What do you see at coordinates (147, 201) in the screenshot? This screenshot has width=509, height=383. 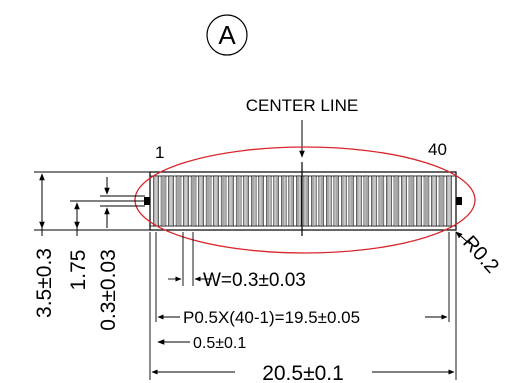 I see `left-tab` at bounding box center [147, 201].